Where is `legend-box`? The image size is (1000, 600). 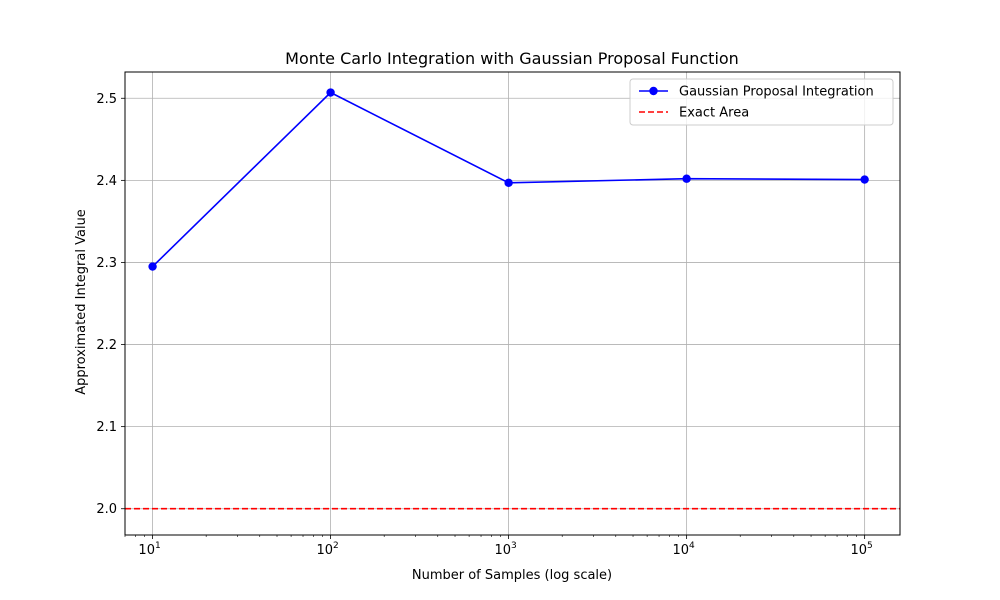
legend-box is located at coordinates (761, 102).